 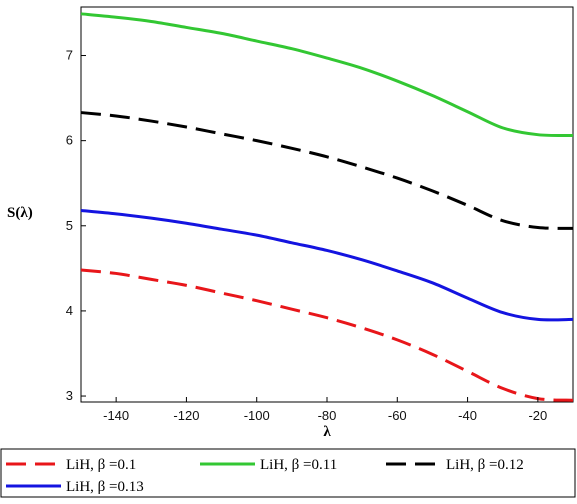 I want to click on y-tick-label: 3, so click(x=69, y=395).